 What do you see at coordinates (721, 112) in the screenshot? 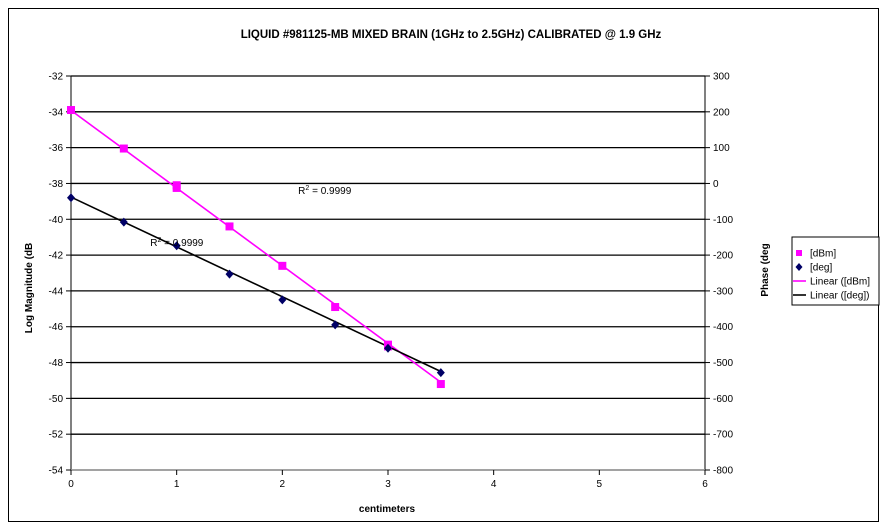
I see `y-right-tick-label: 200` at bounding box center [721, 112].